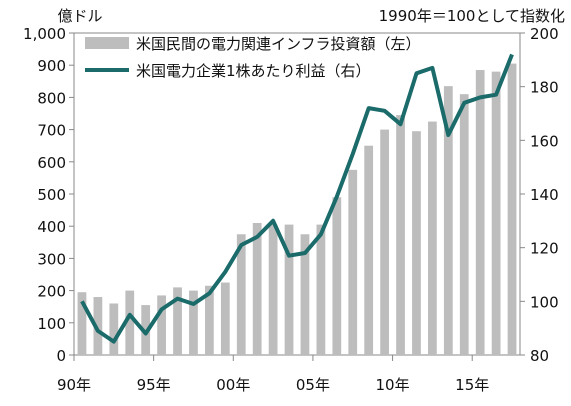 Image resolution: width=571 pixels, height=406 pixels. Describe the element at coordinates (51, 131) in the screenshot. I see `left-tick-label: 700` at that location.